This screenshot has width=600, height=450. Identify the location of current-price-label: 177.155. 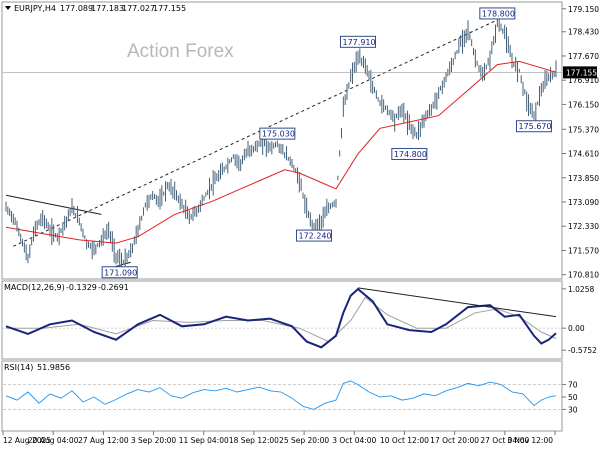
(581, 72).